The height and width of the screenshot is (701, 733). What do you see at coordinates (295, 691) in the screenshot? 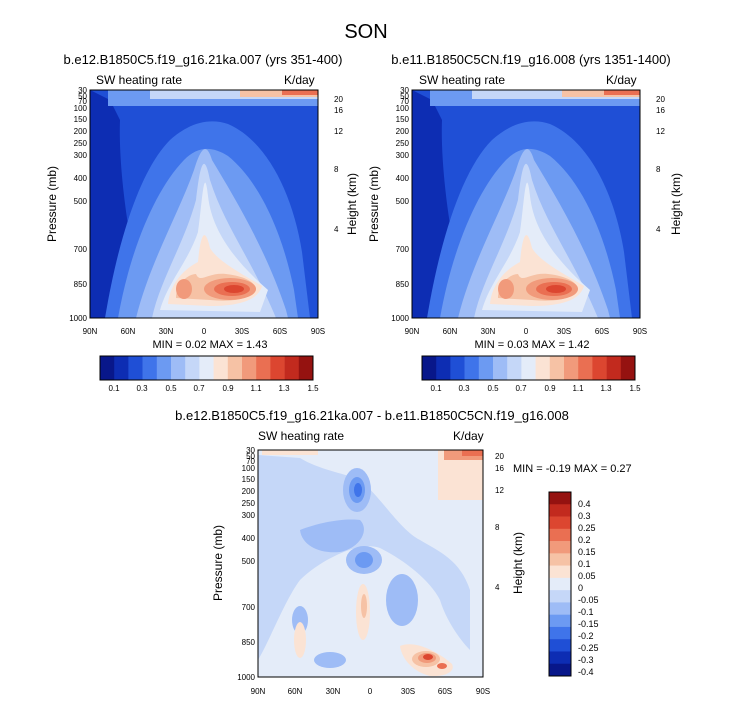
I see `panel-3-xtick: 60N` at bounding box center [295, 691].